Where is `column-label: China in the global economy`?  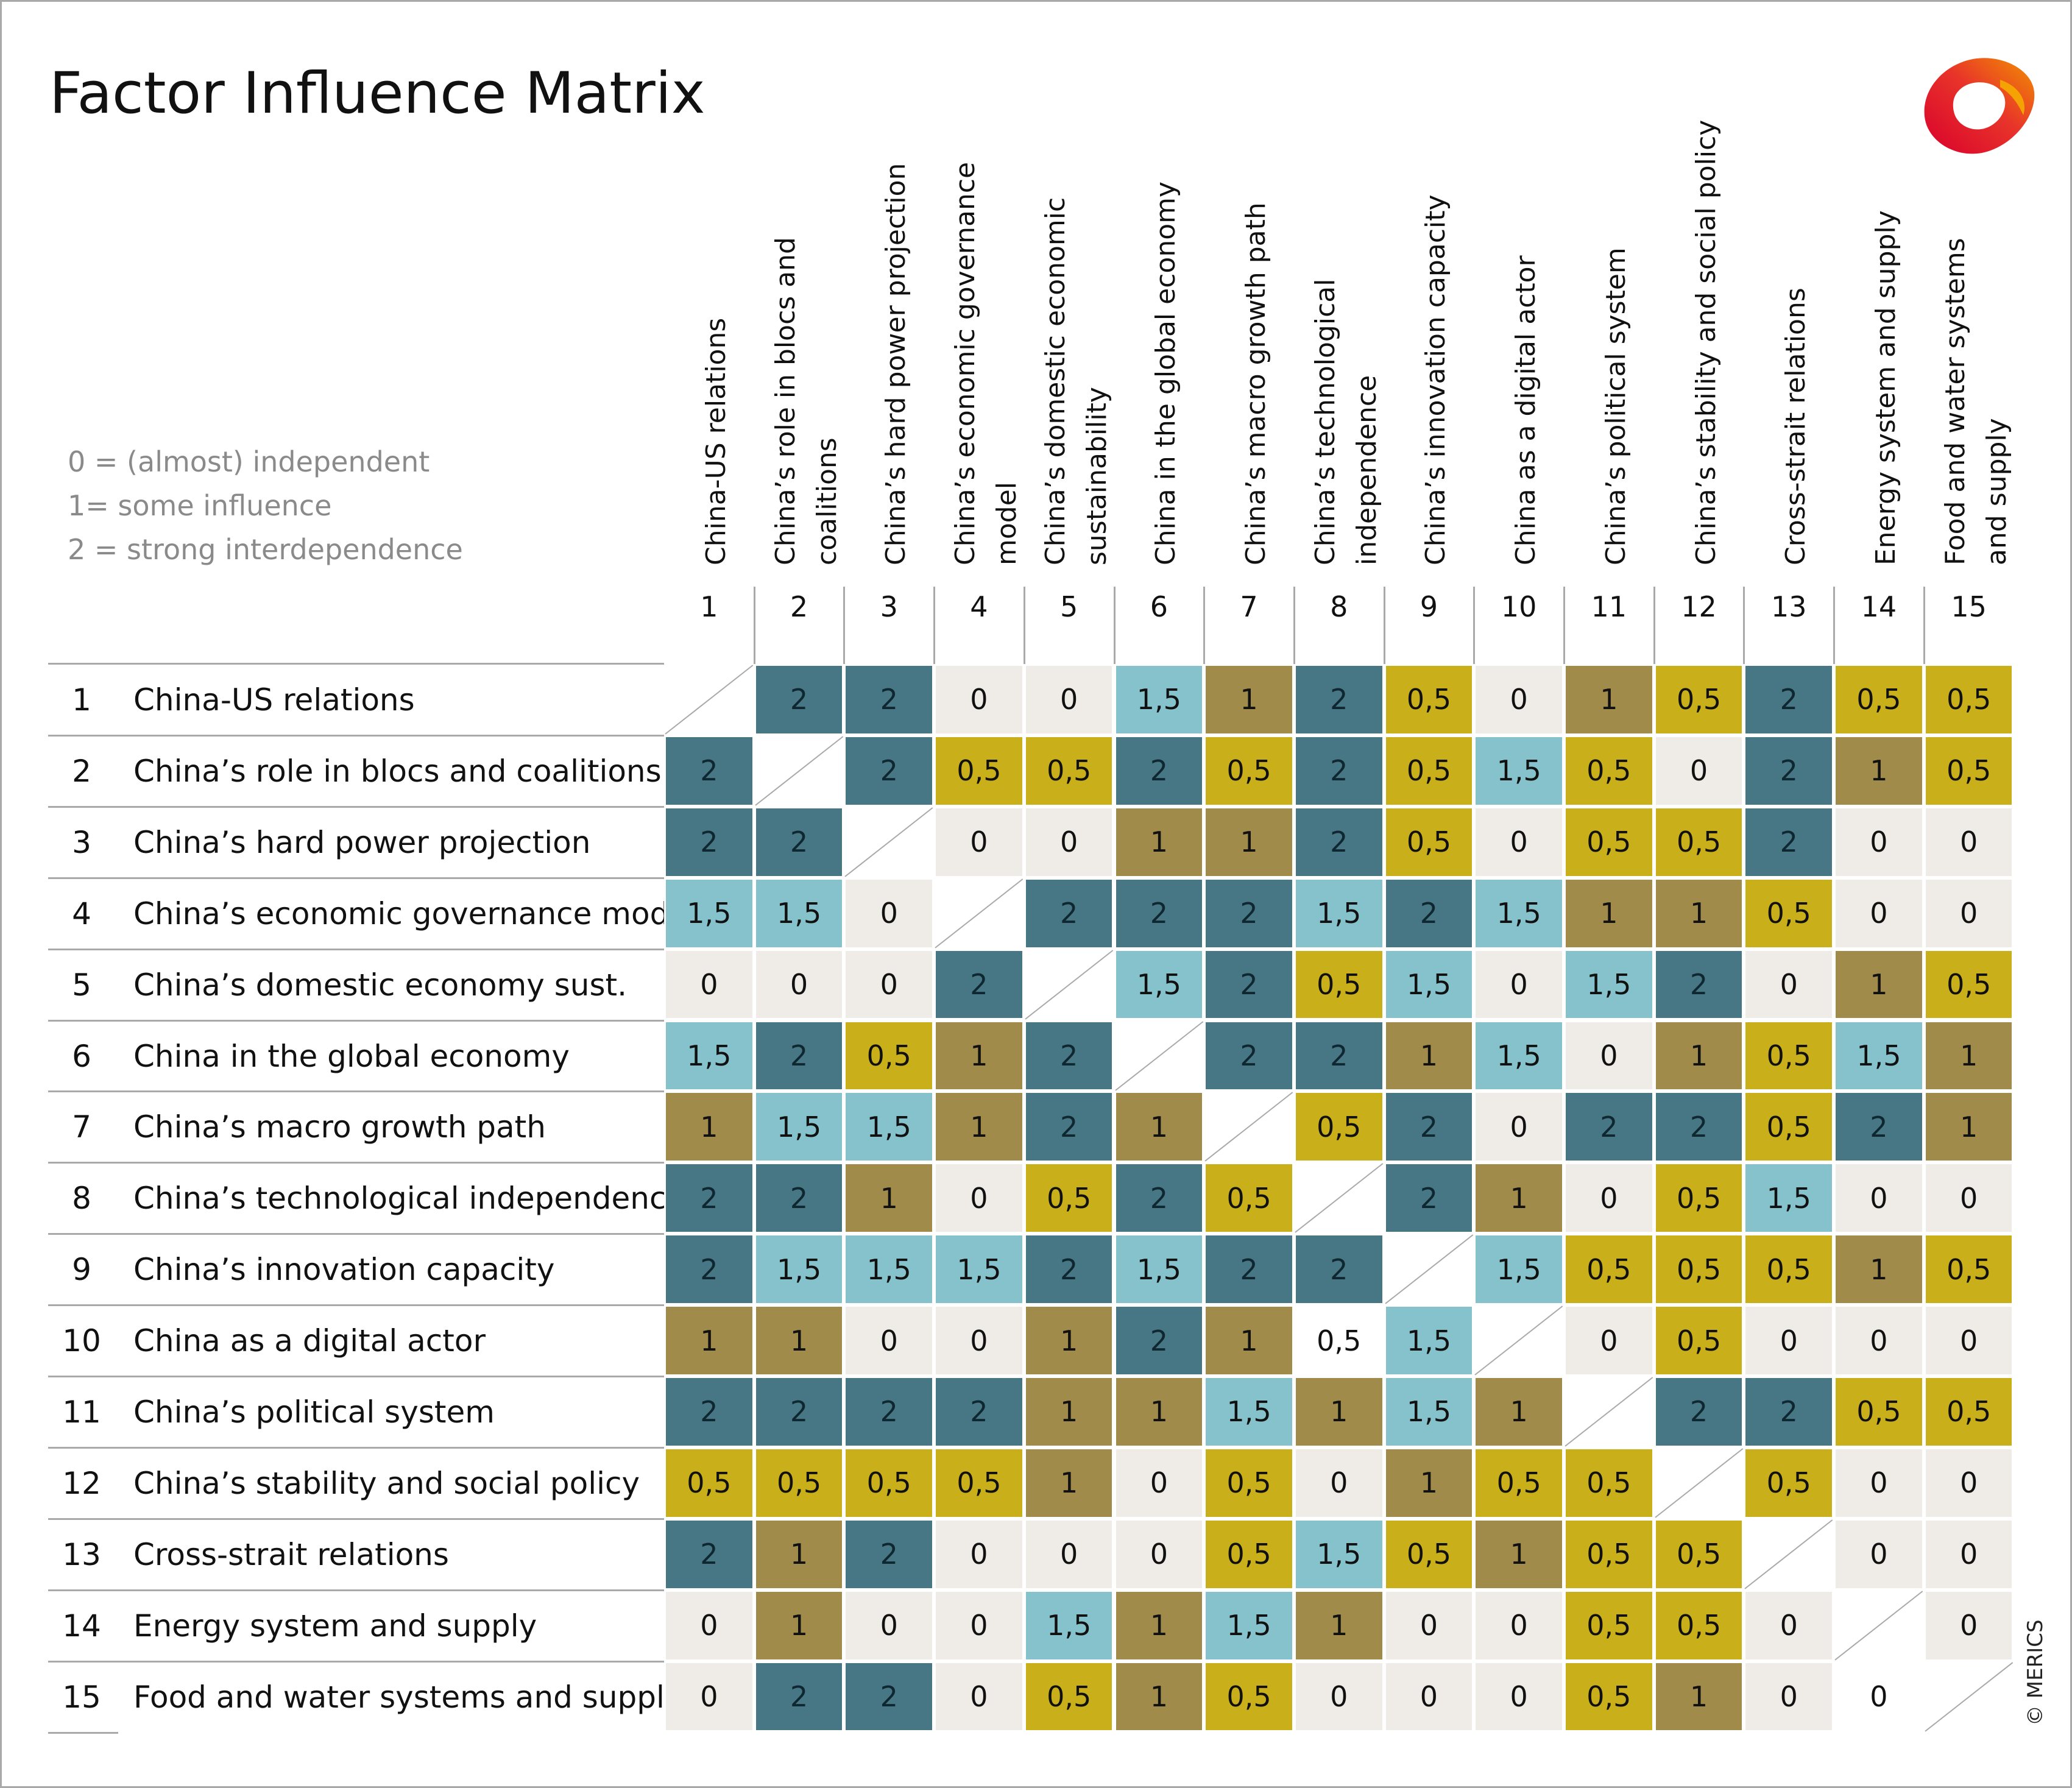 column-label: China in the global economy is located at coordinates (1166, 373).